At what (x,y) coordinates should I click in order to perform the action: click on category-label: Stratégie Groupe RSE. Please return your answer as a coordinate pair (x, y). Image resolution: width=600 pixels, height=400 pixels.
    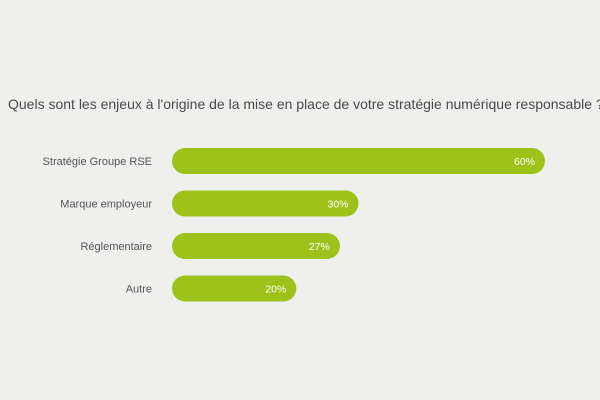
    Looking at the image, I should click on (97, 162).